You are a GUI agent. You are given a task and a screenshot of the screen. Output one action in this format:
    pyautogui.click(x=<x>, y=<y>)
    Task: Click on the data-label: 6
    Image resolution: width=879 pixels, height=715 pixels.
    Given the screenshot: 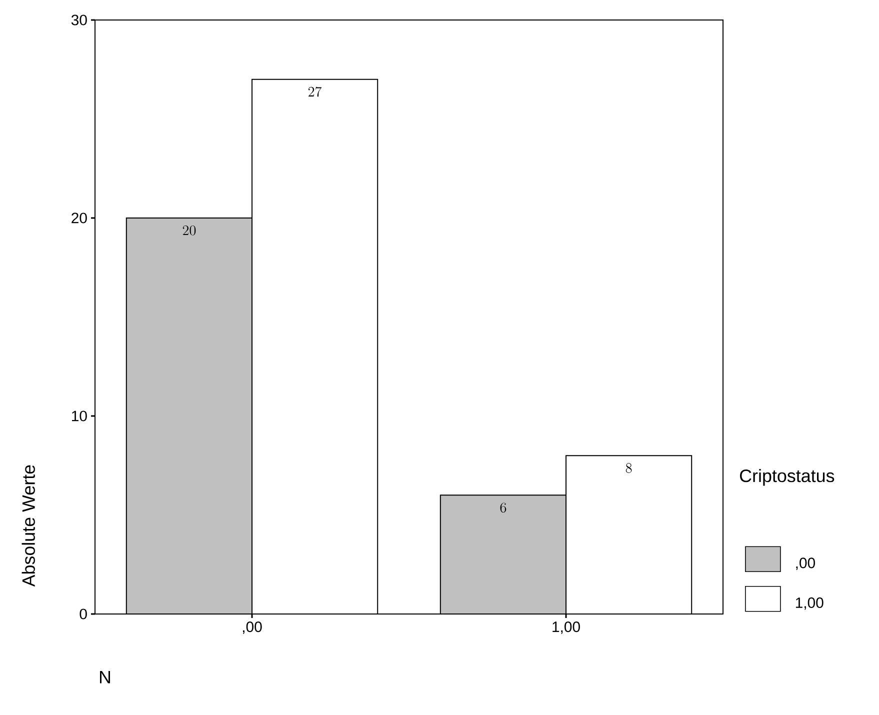 What is the action you would take?
    pyautogui.click(x=503, y=507)
    